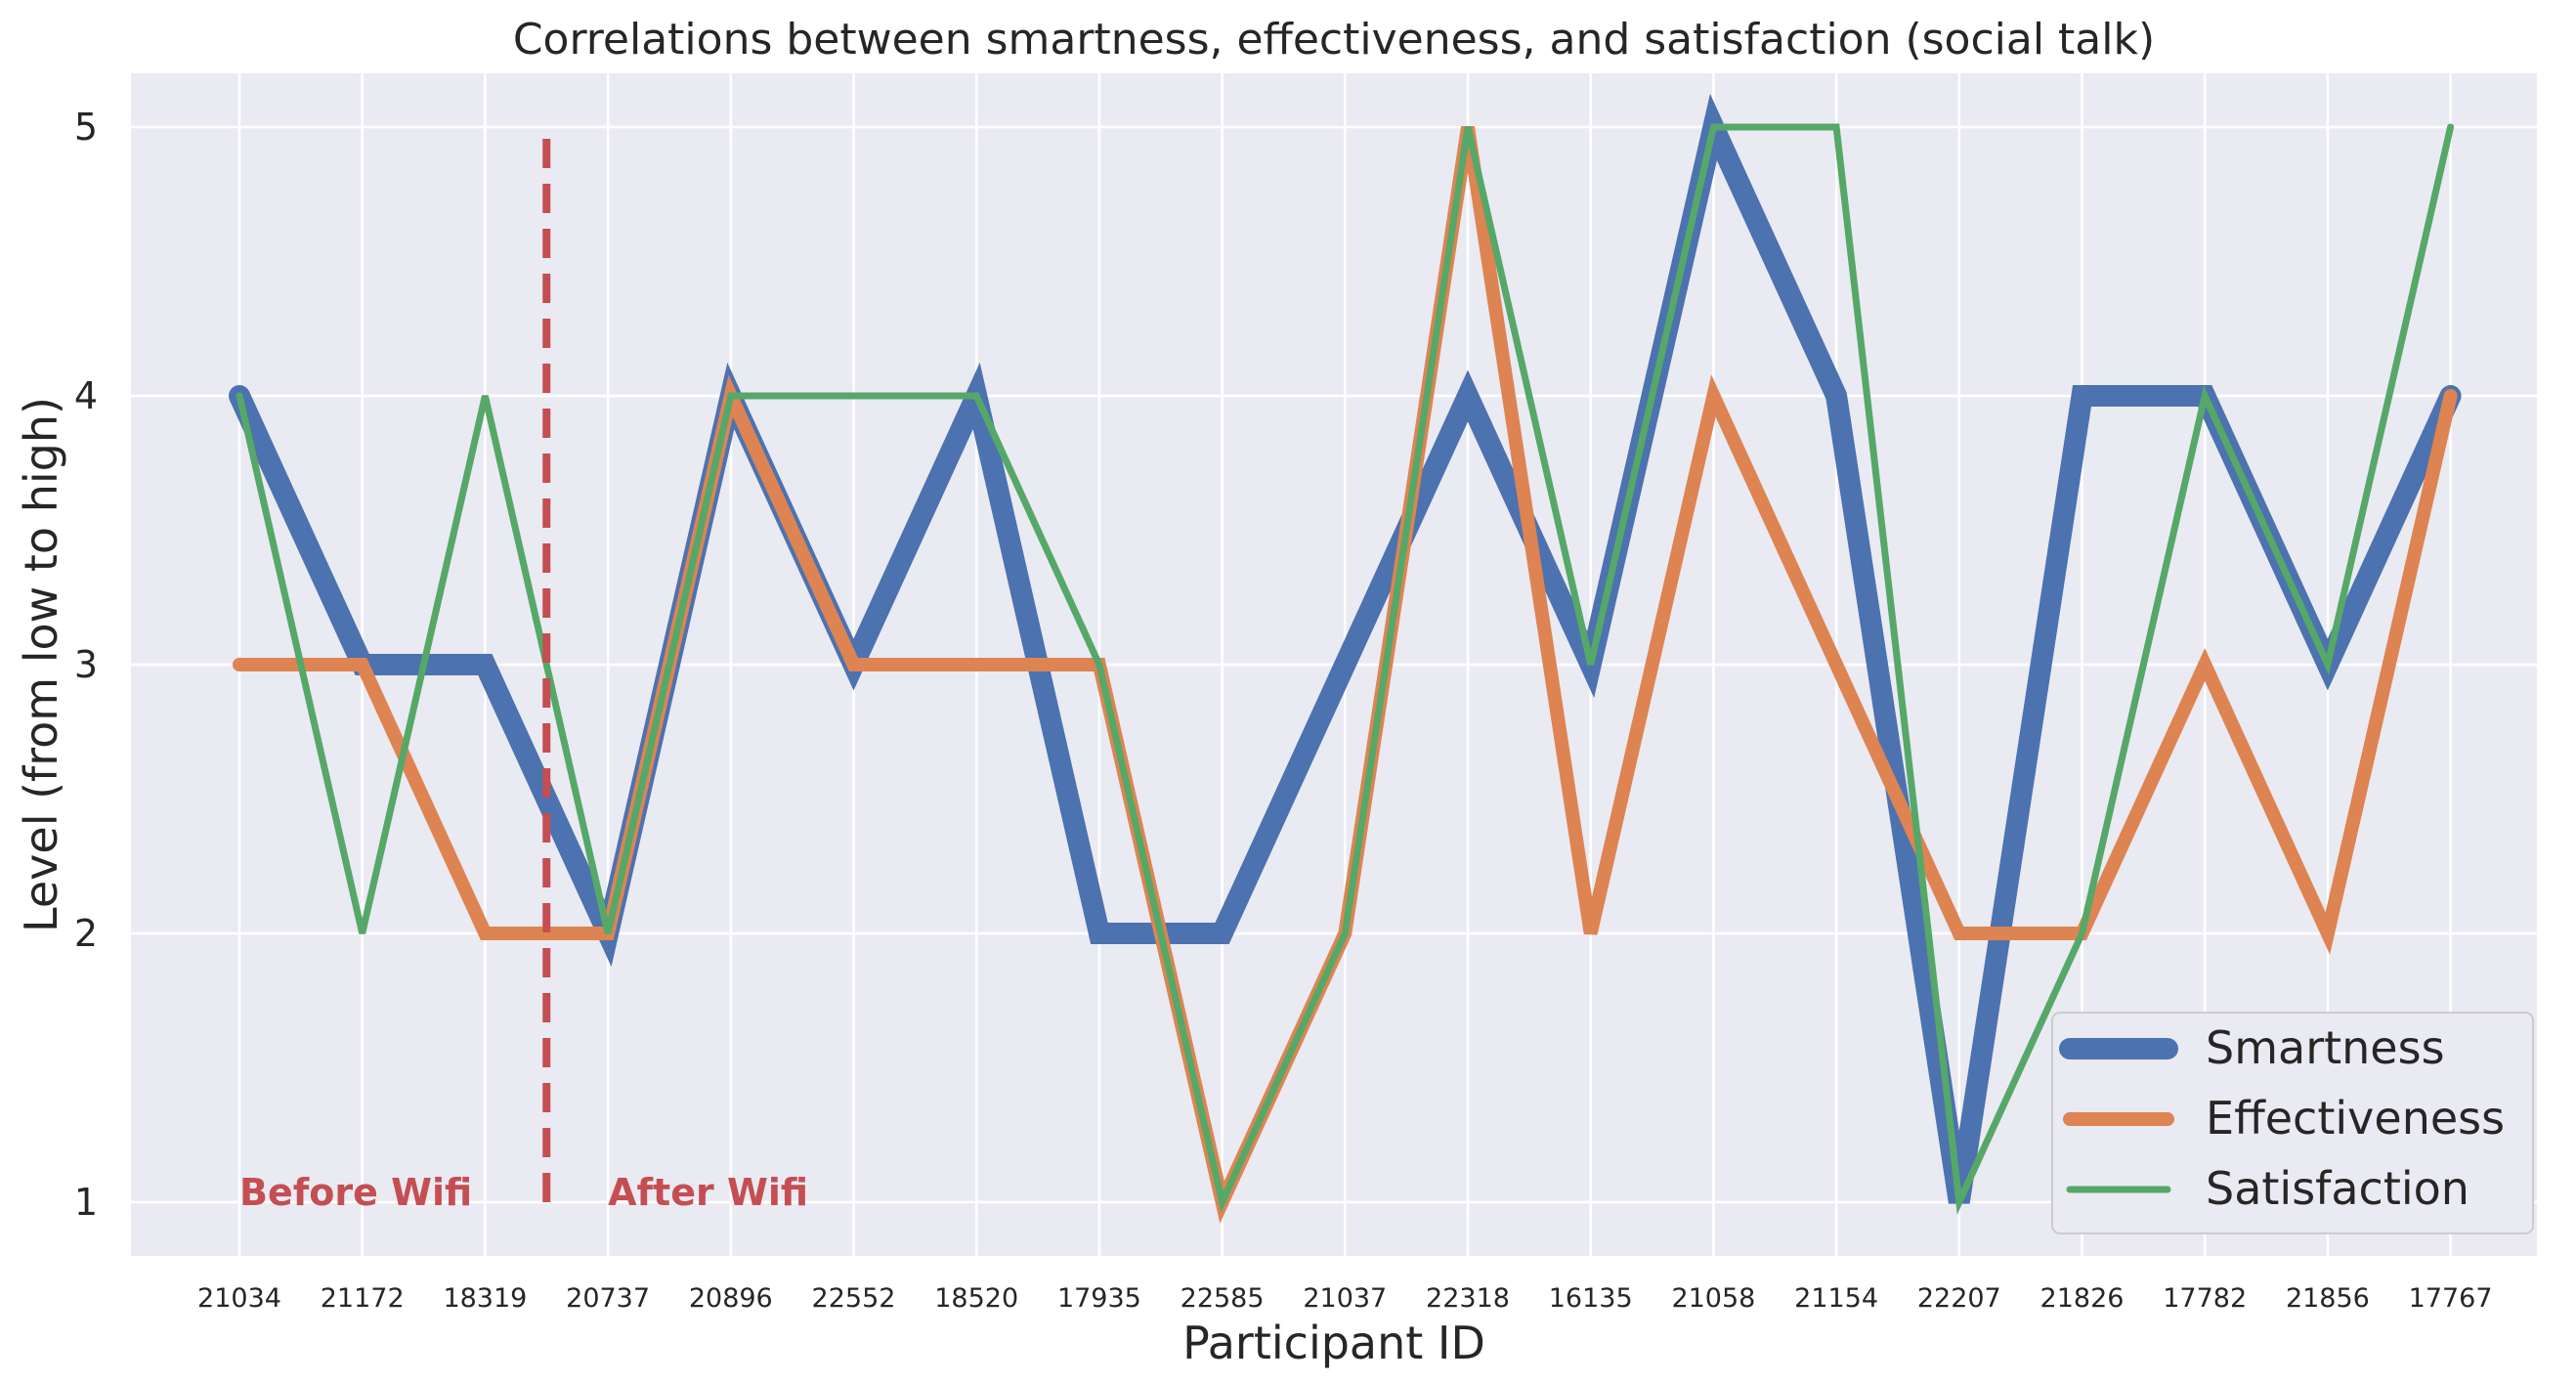 Image resolution: width=2576 pixels, height=1383 pixels. Describe the element at coordinates (608, 1299) in the screenshot. I see `x-tick-label: 20737` at that location.